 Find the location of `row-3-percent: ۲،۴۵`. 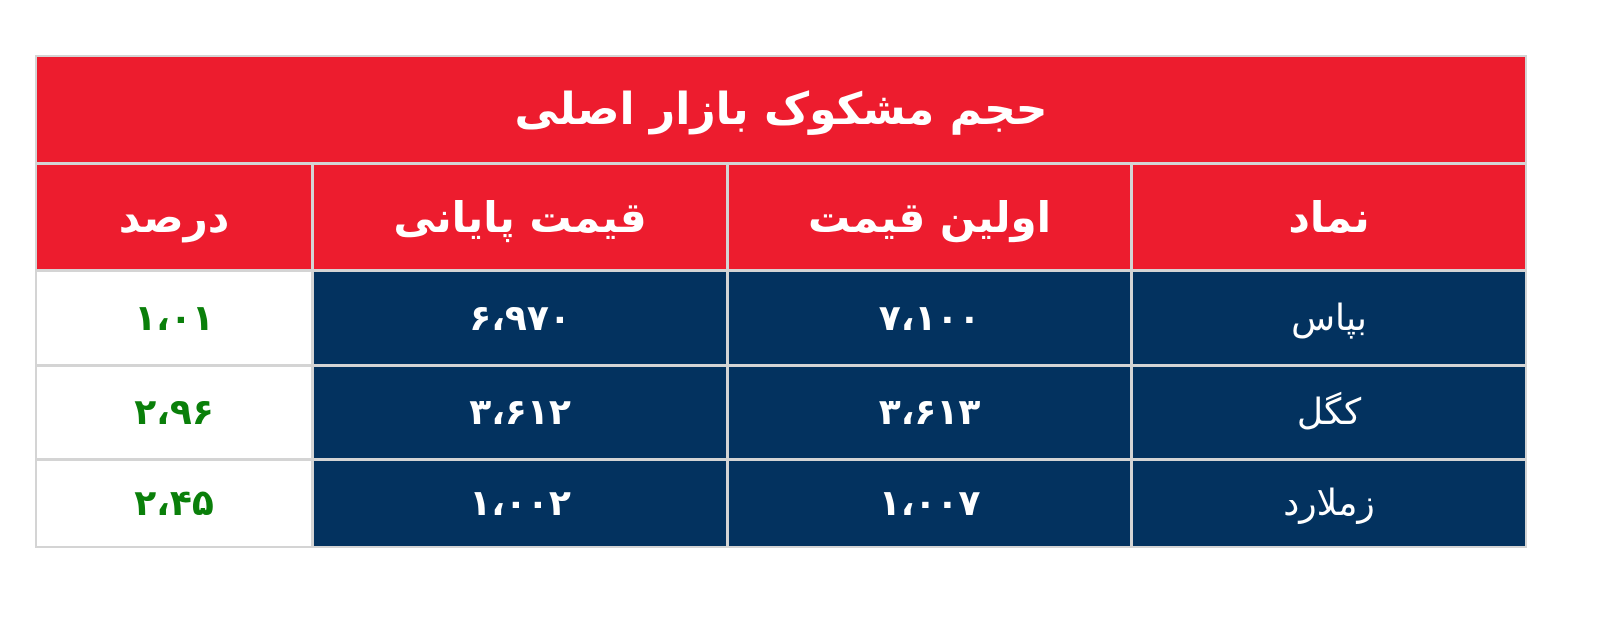

row-3-percent: ۲،۴۵ is located at coordinates (174, 503).